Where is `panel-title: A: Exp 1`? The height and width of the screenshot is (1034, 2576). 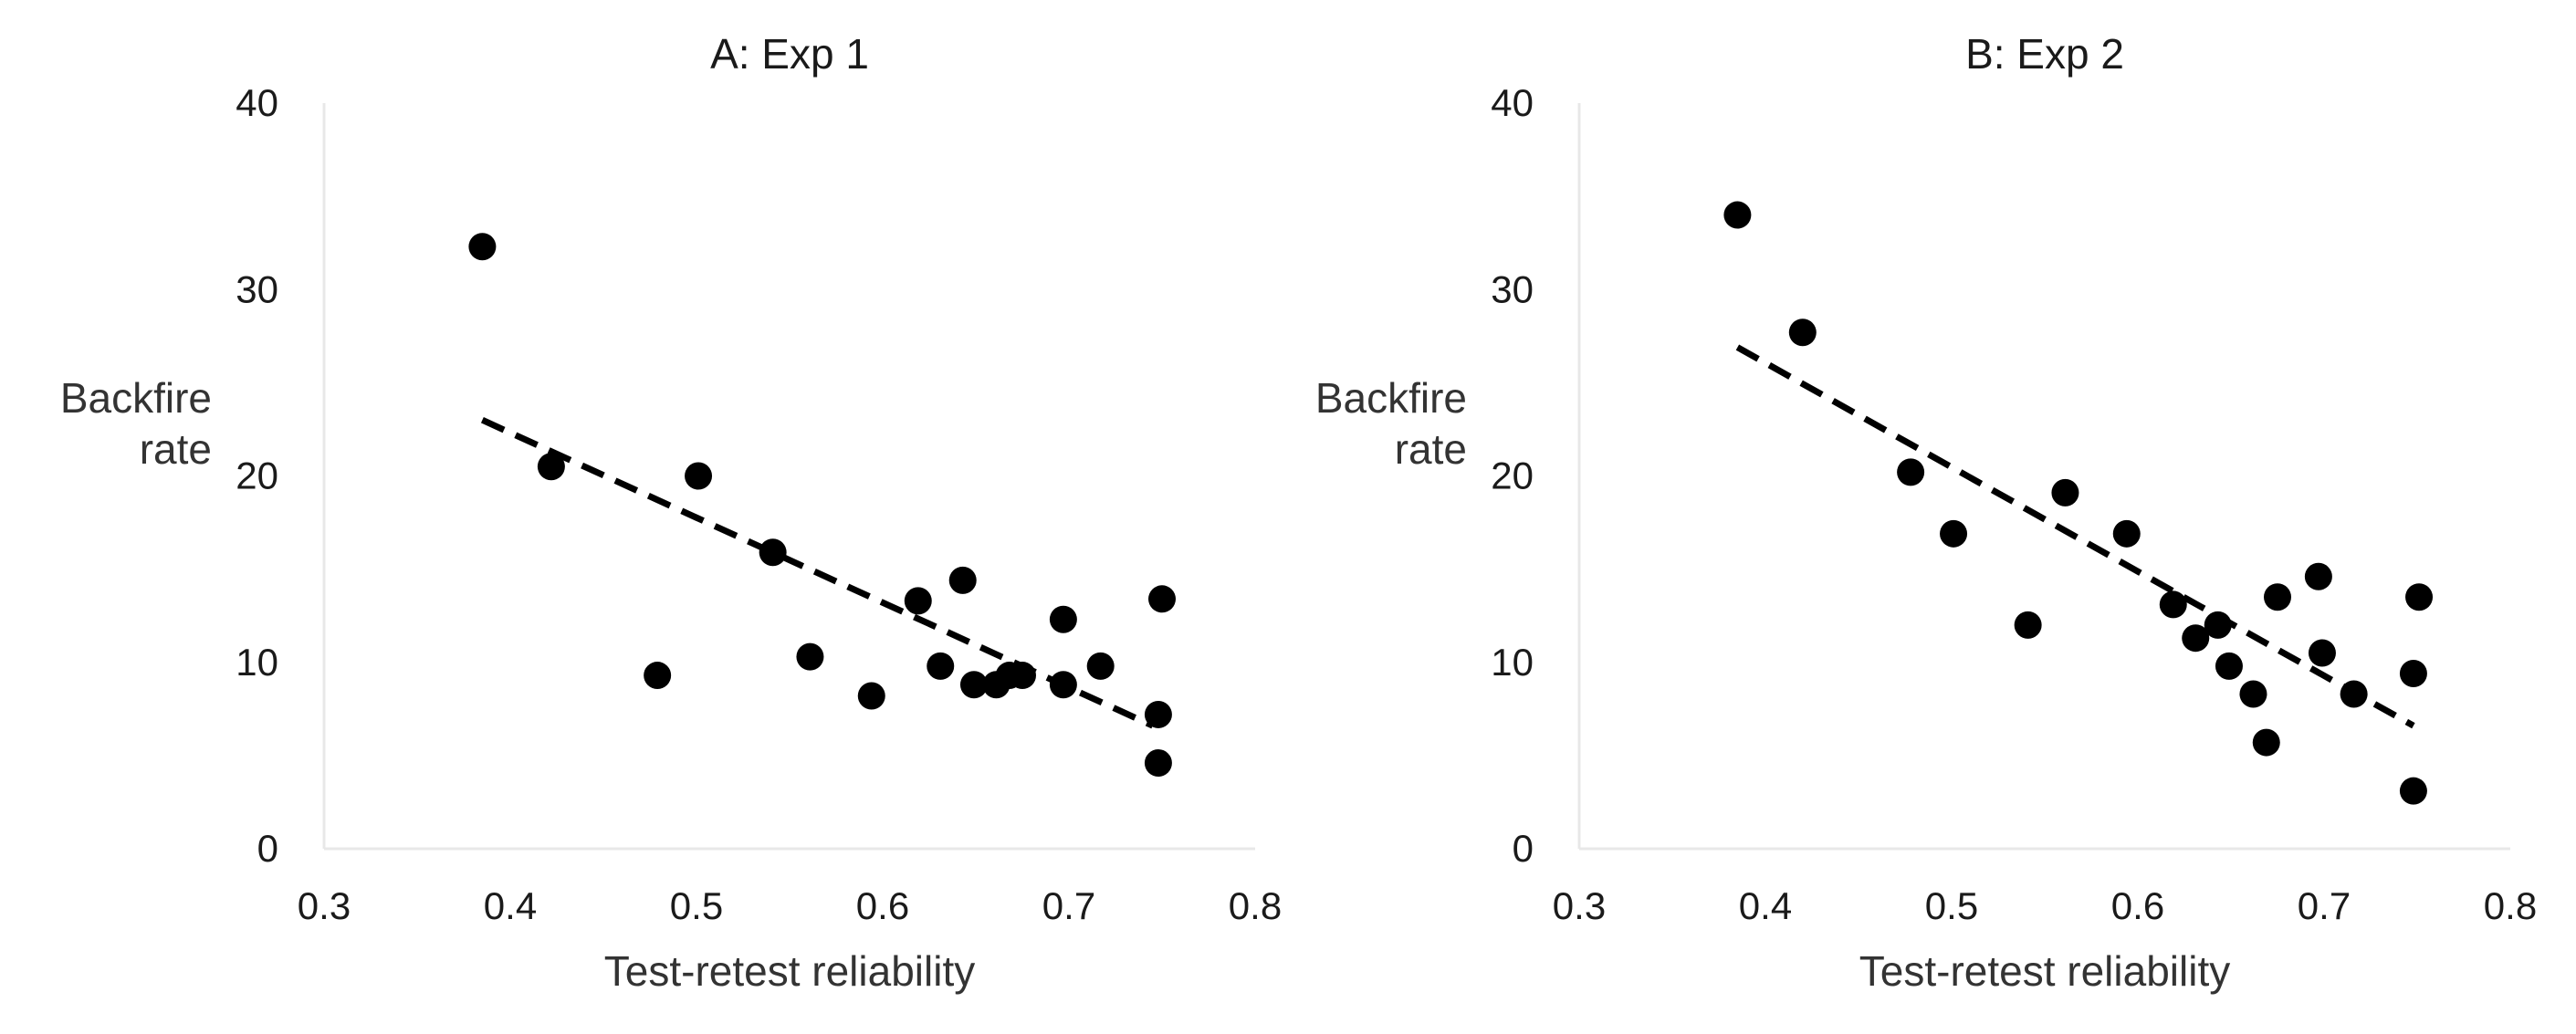
panel-title: A: Exp 1 is located at coordinates (789, 54).